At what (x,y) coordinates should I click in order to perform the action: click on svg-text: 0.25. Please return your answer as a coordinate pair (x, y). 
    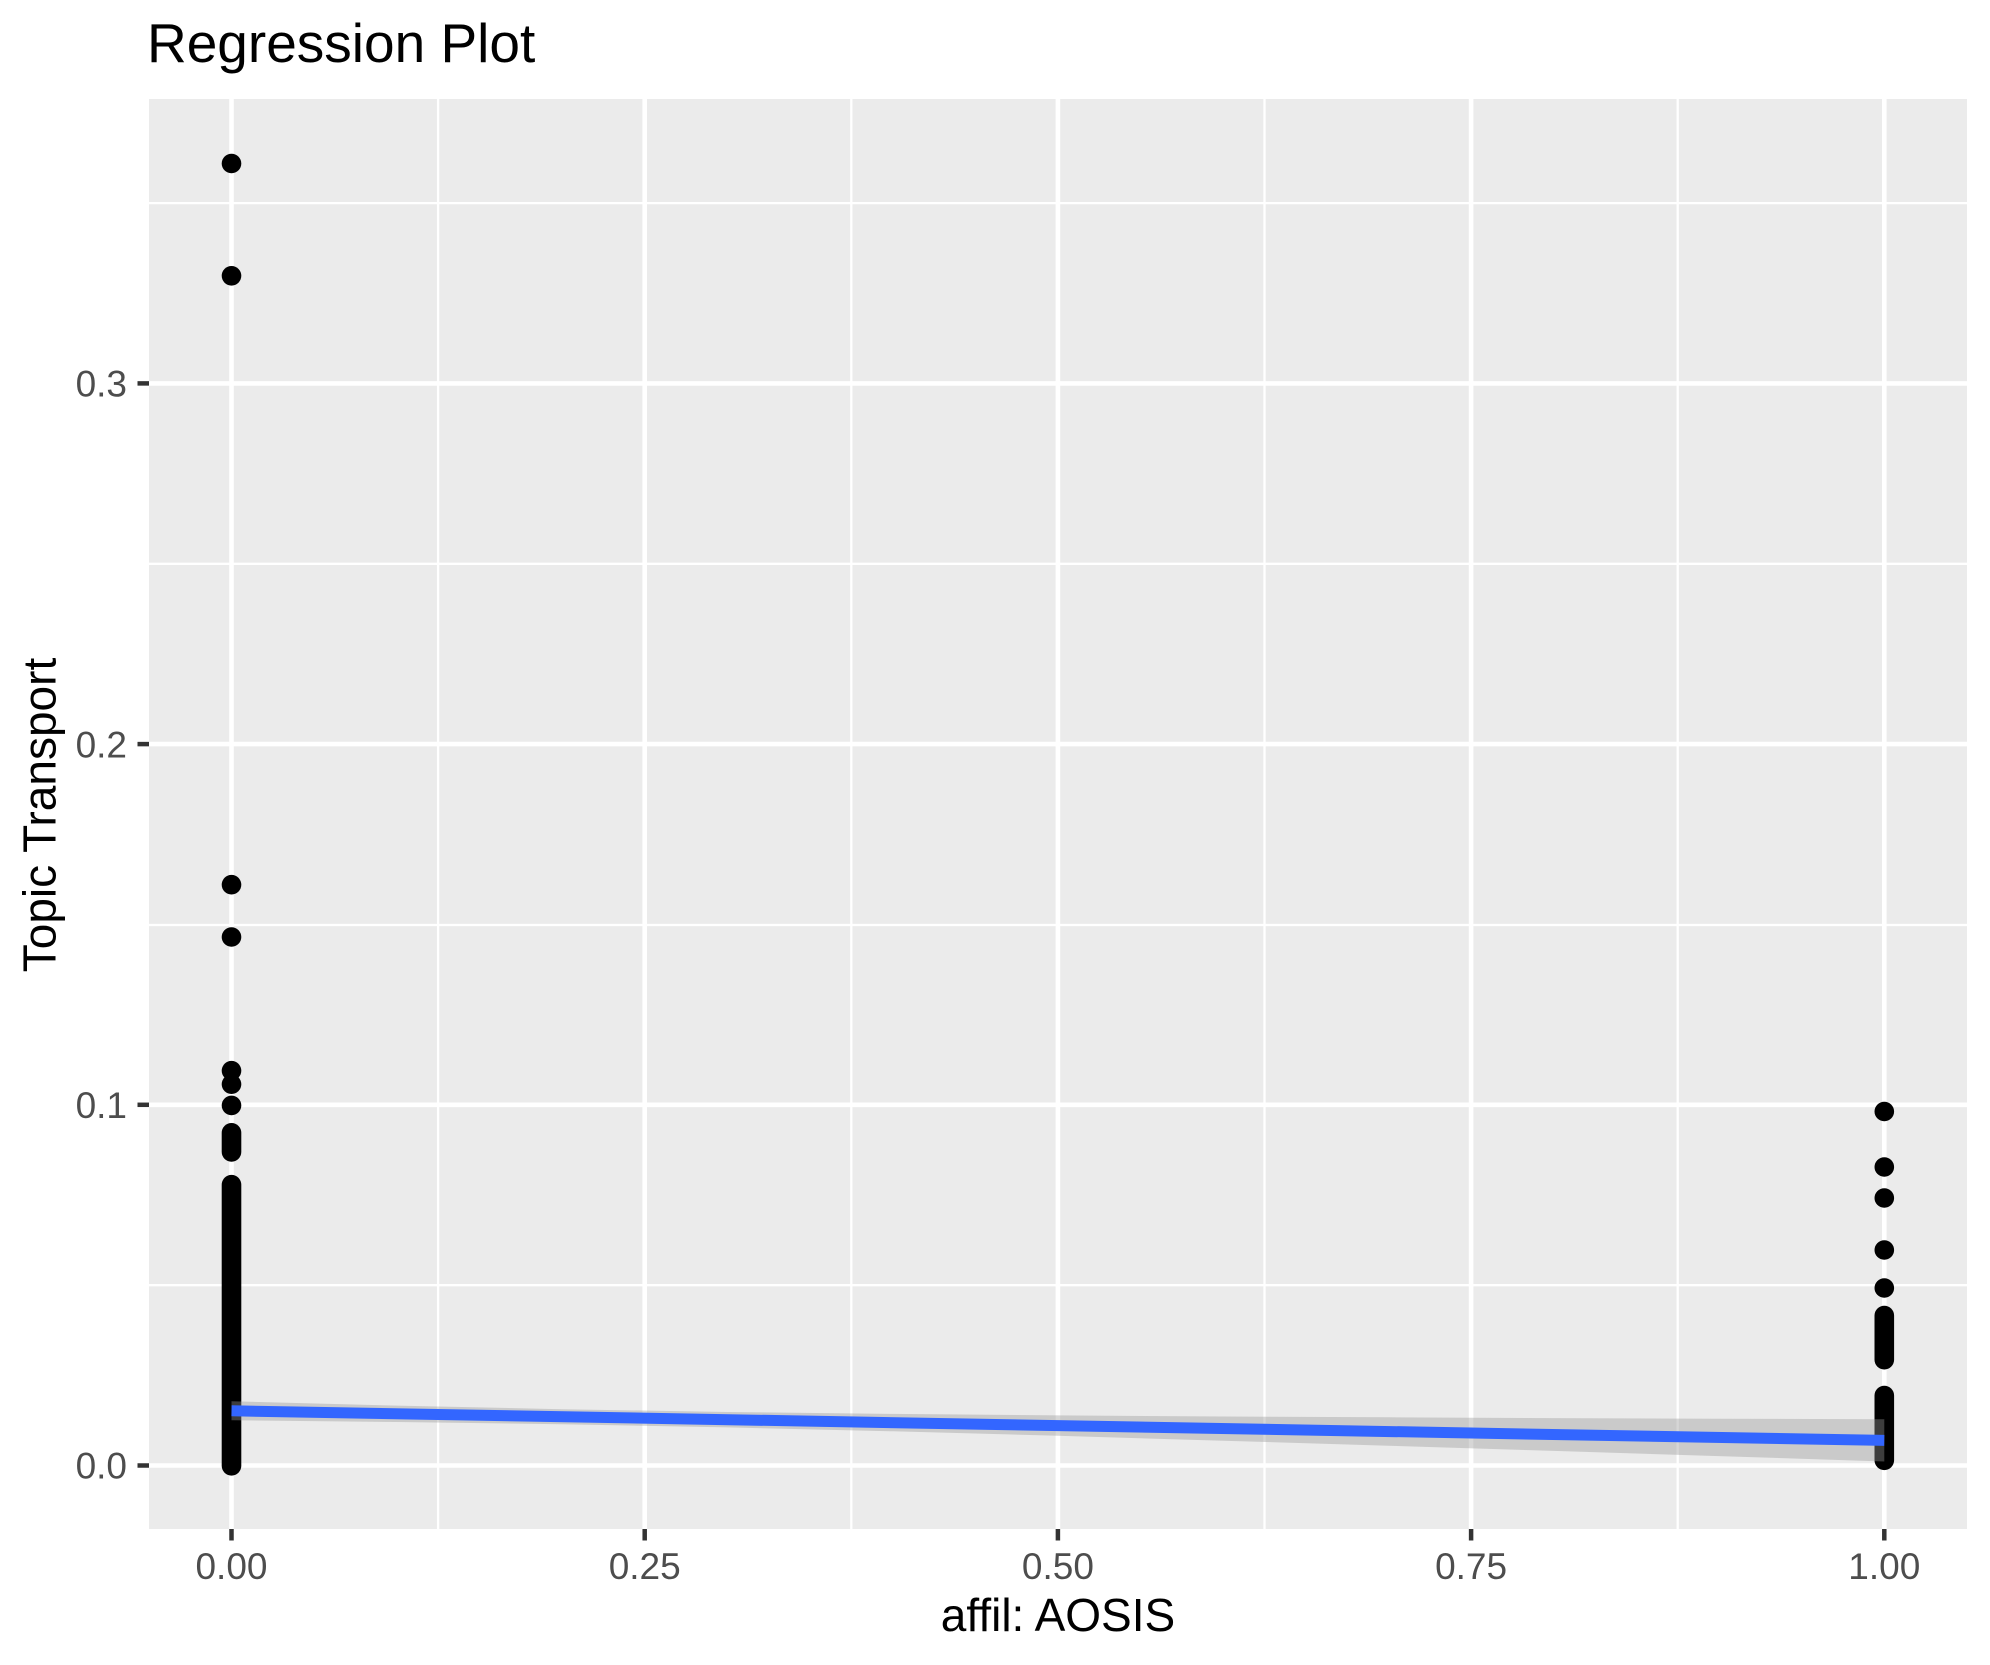
    Looking at the image, I should click on (645, 1566).